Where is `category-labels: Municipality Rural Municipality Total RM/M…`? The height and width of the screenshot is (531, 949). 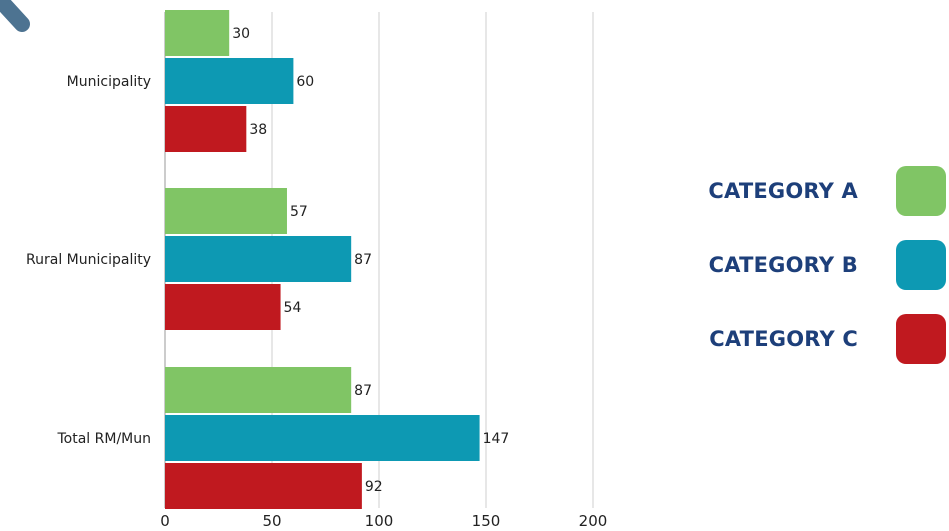 category-labels: Municipality Rural Municipality Total RM/M… is located at coordinates (88, 260).